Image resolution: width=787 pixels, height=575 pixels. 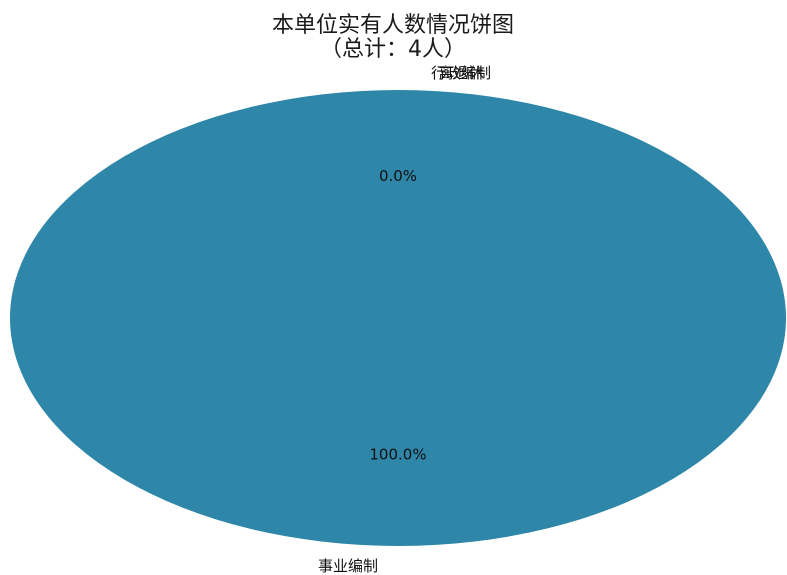 What do you see at coordinates (393, 25) in the screenshot?
I see `chart-title: 本单位实有人数情况饼图` at bounding box center [393, 25].